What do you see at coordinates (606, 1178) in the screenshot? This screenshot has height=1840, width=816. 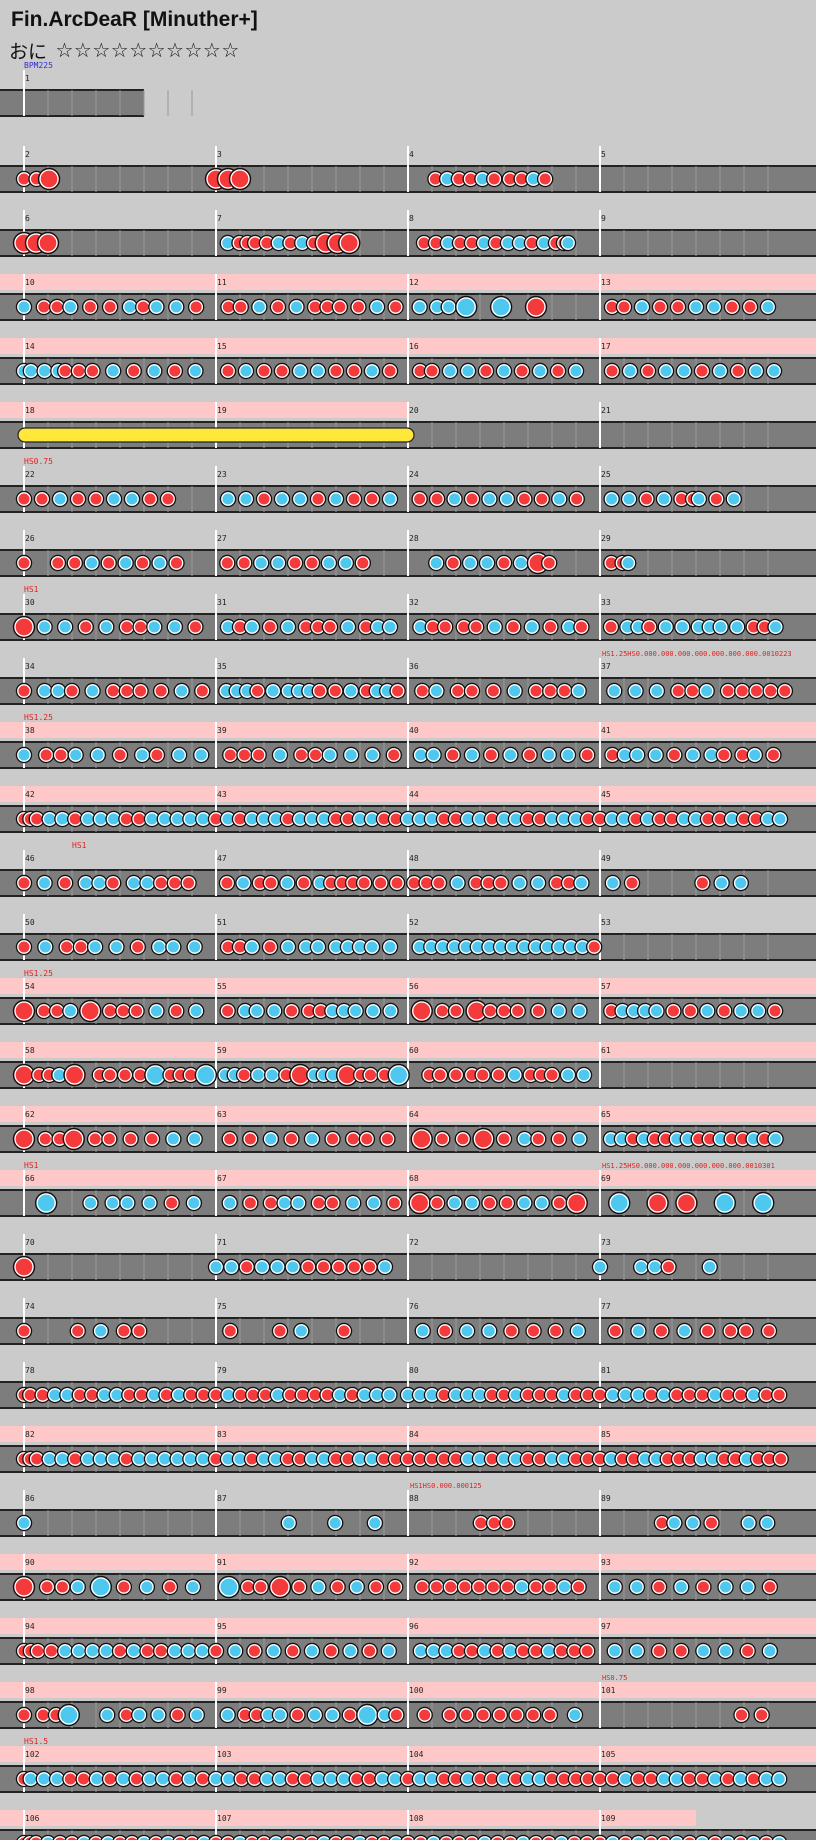 I see `measure-number: 69` at bounding box center [606, 1178].